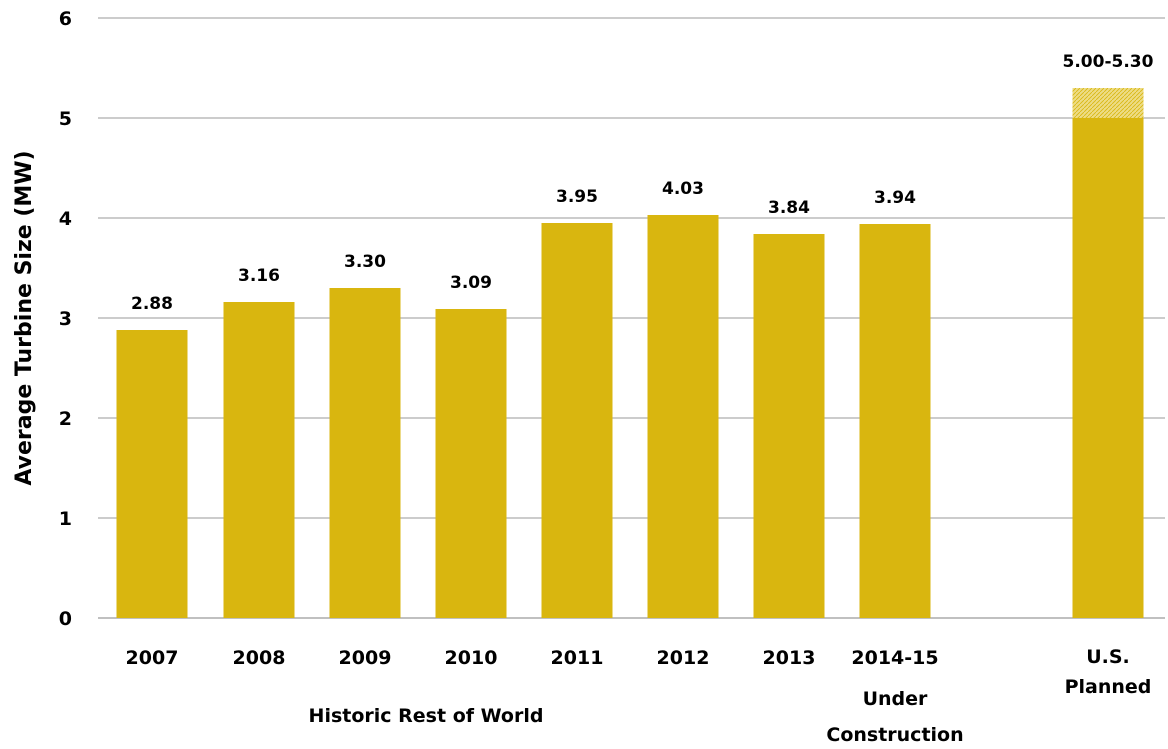  Describe the element at coordinates (683, 189) in the screenshot. I see `data-label: 4.03` at that location.